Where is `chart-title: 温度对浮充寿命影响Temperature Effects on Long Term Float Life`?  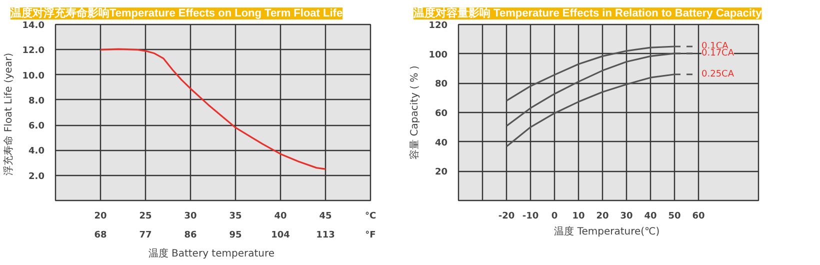
chart-title: 温度对浮充寿命影响Temperature Effects on Long Term Float Life is located at coordinates (176, 13).